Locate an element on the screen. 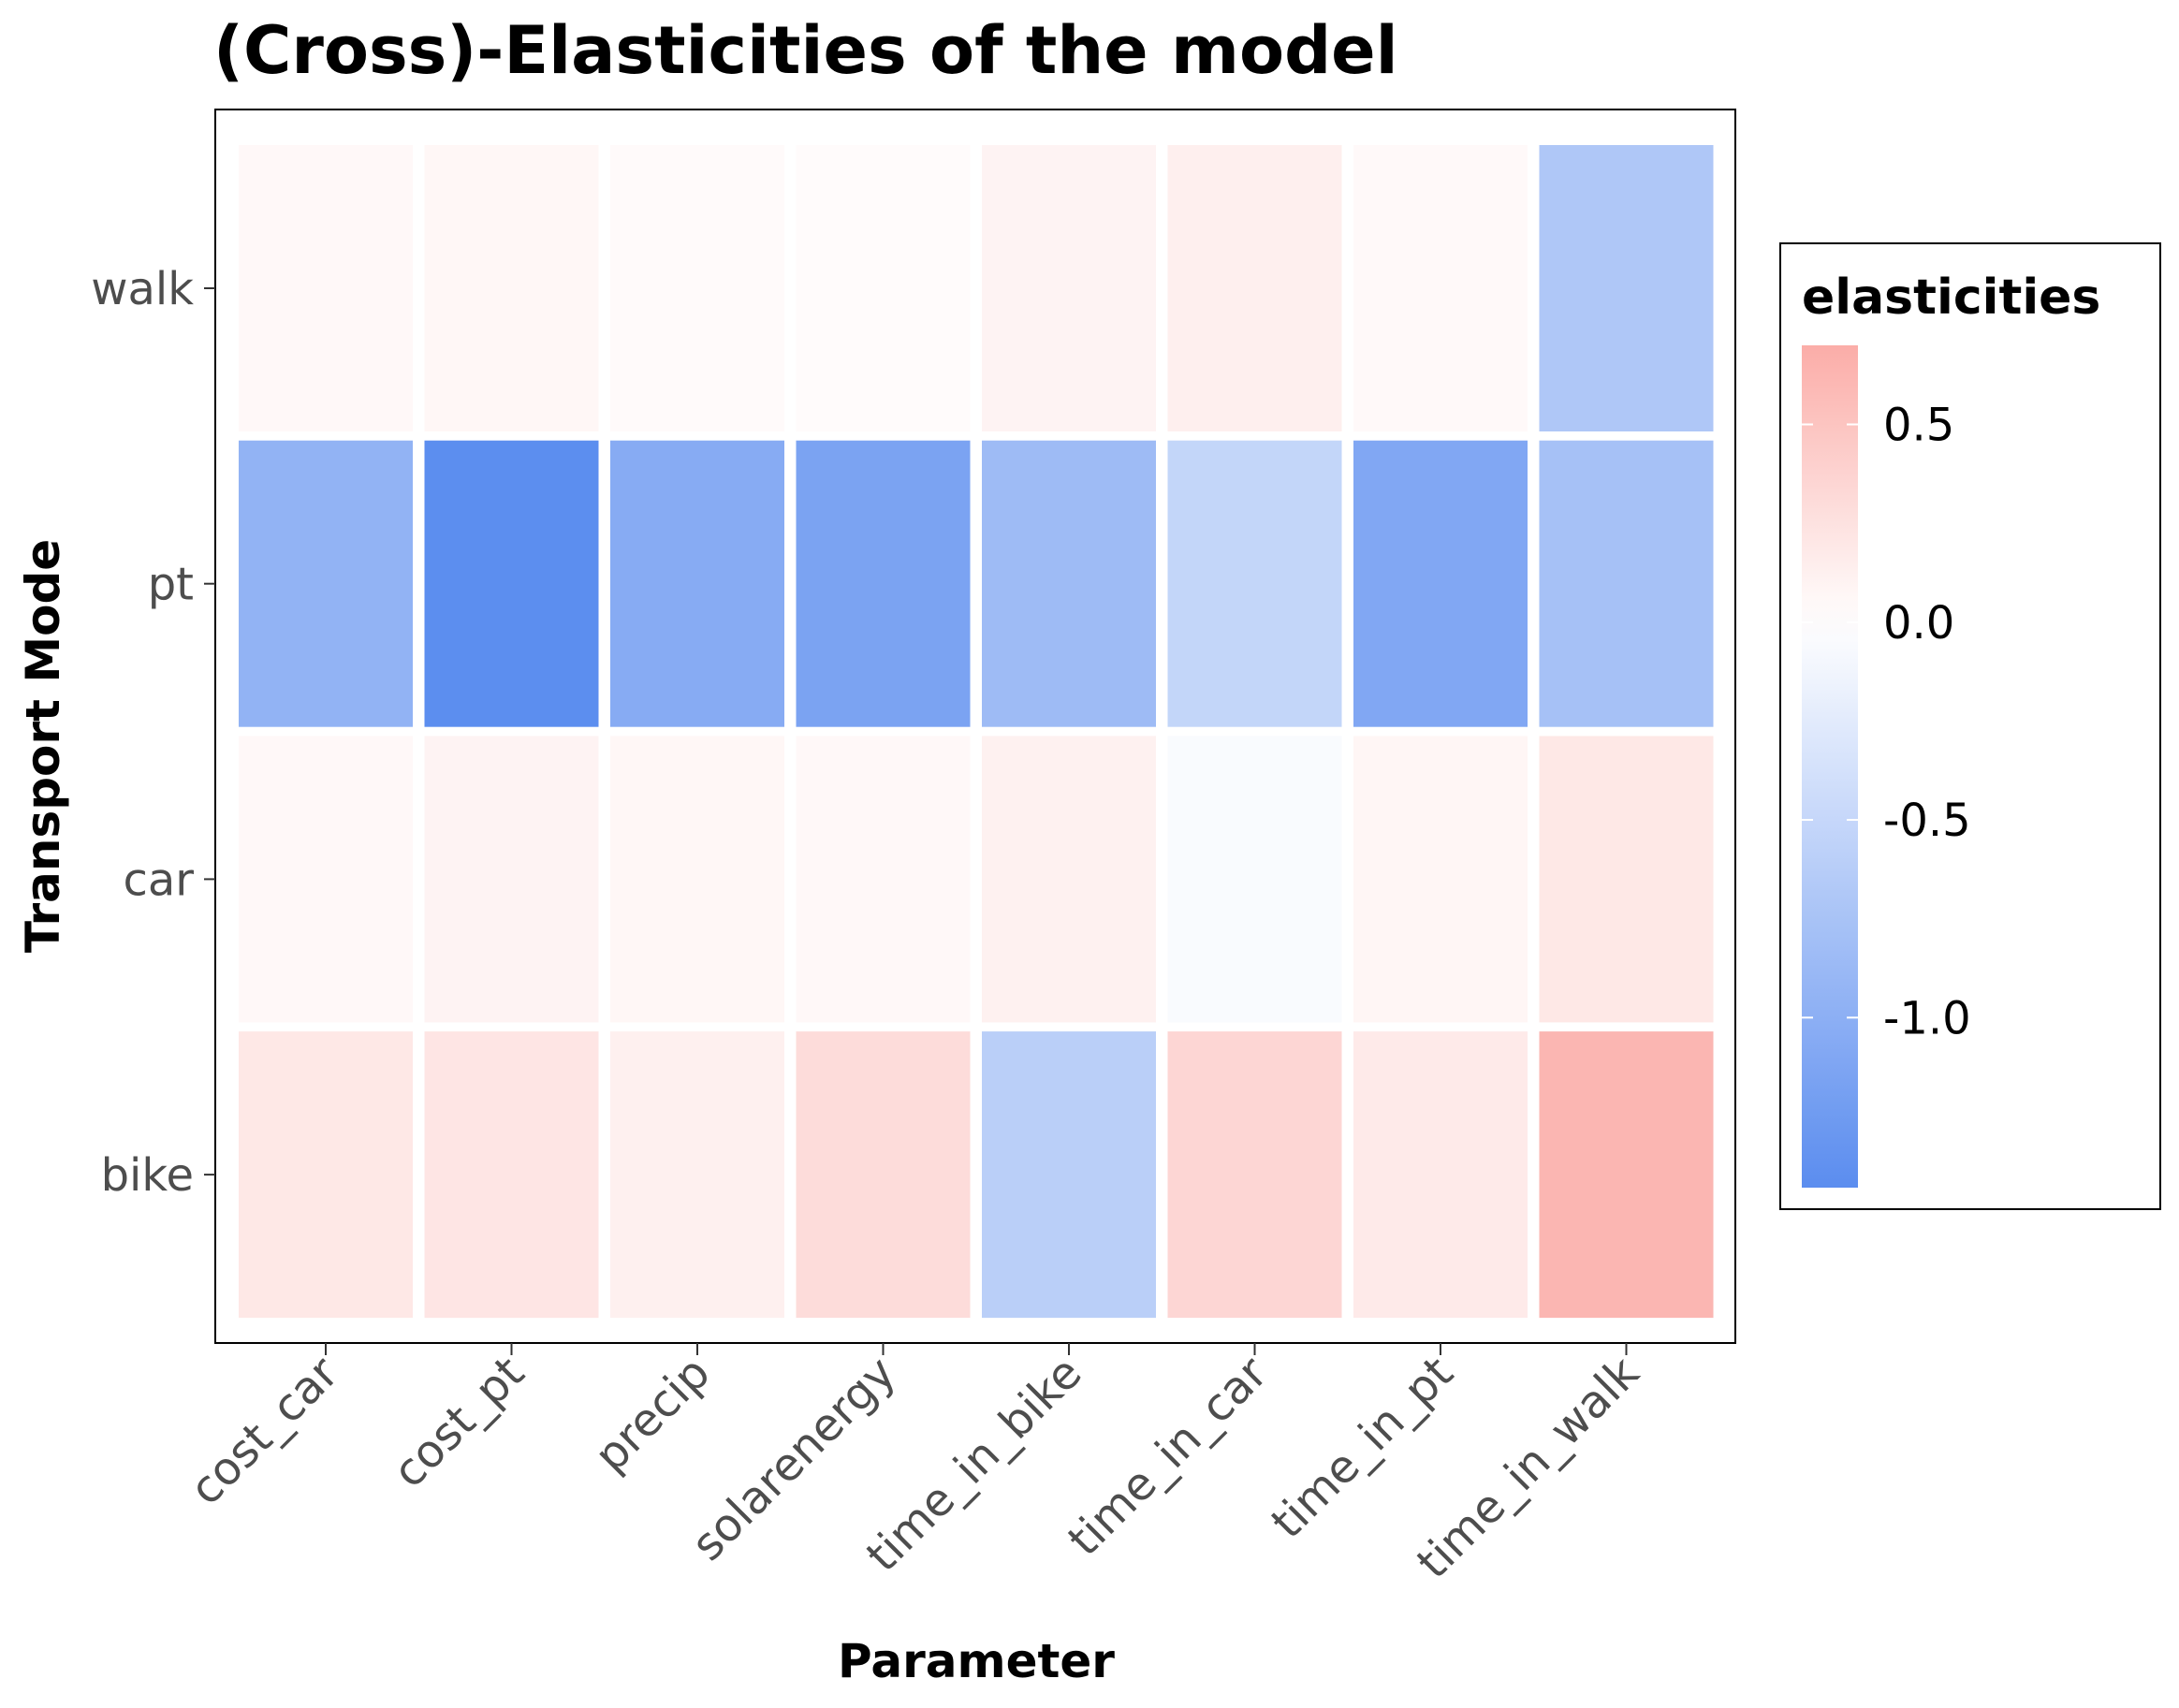 This screenshot has width=2179, height=1708. heatmap-cell-walk-precip is located at coordinates (697, 288).